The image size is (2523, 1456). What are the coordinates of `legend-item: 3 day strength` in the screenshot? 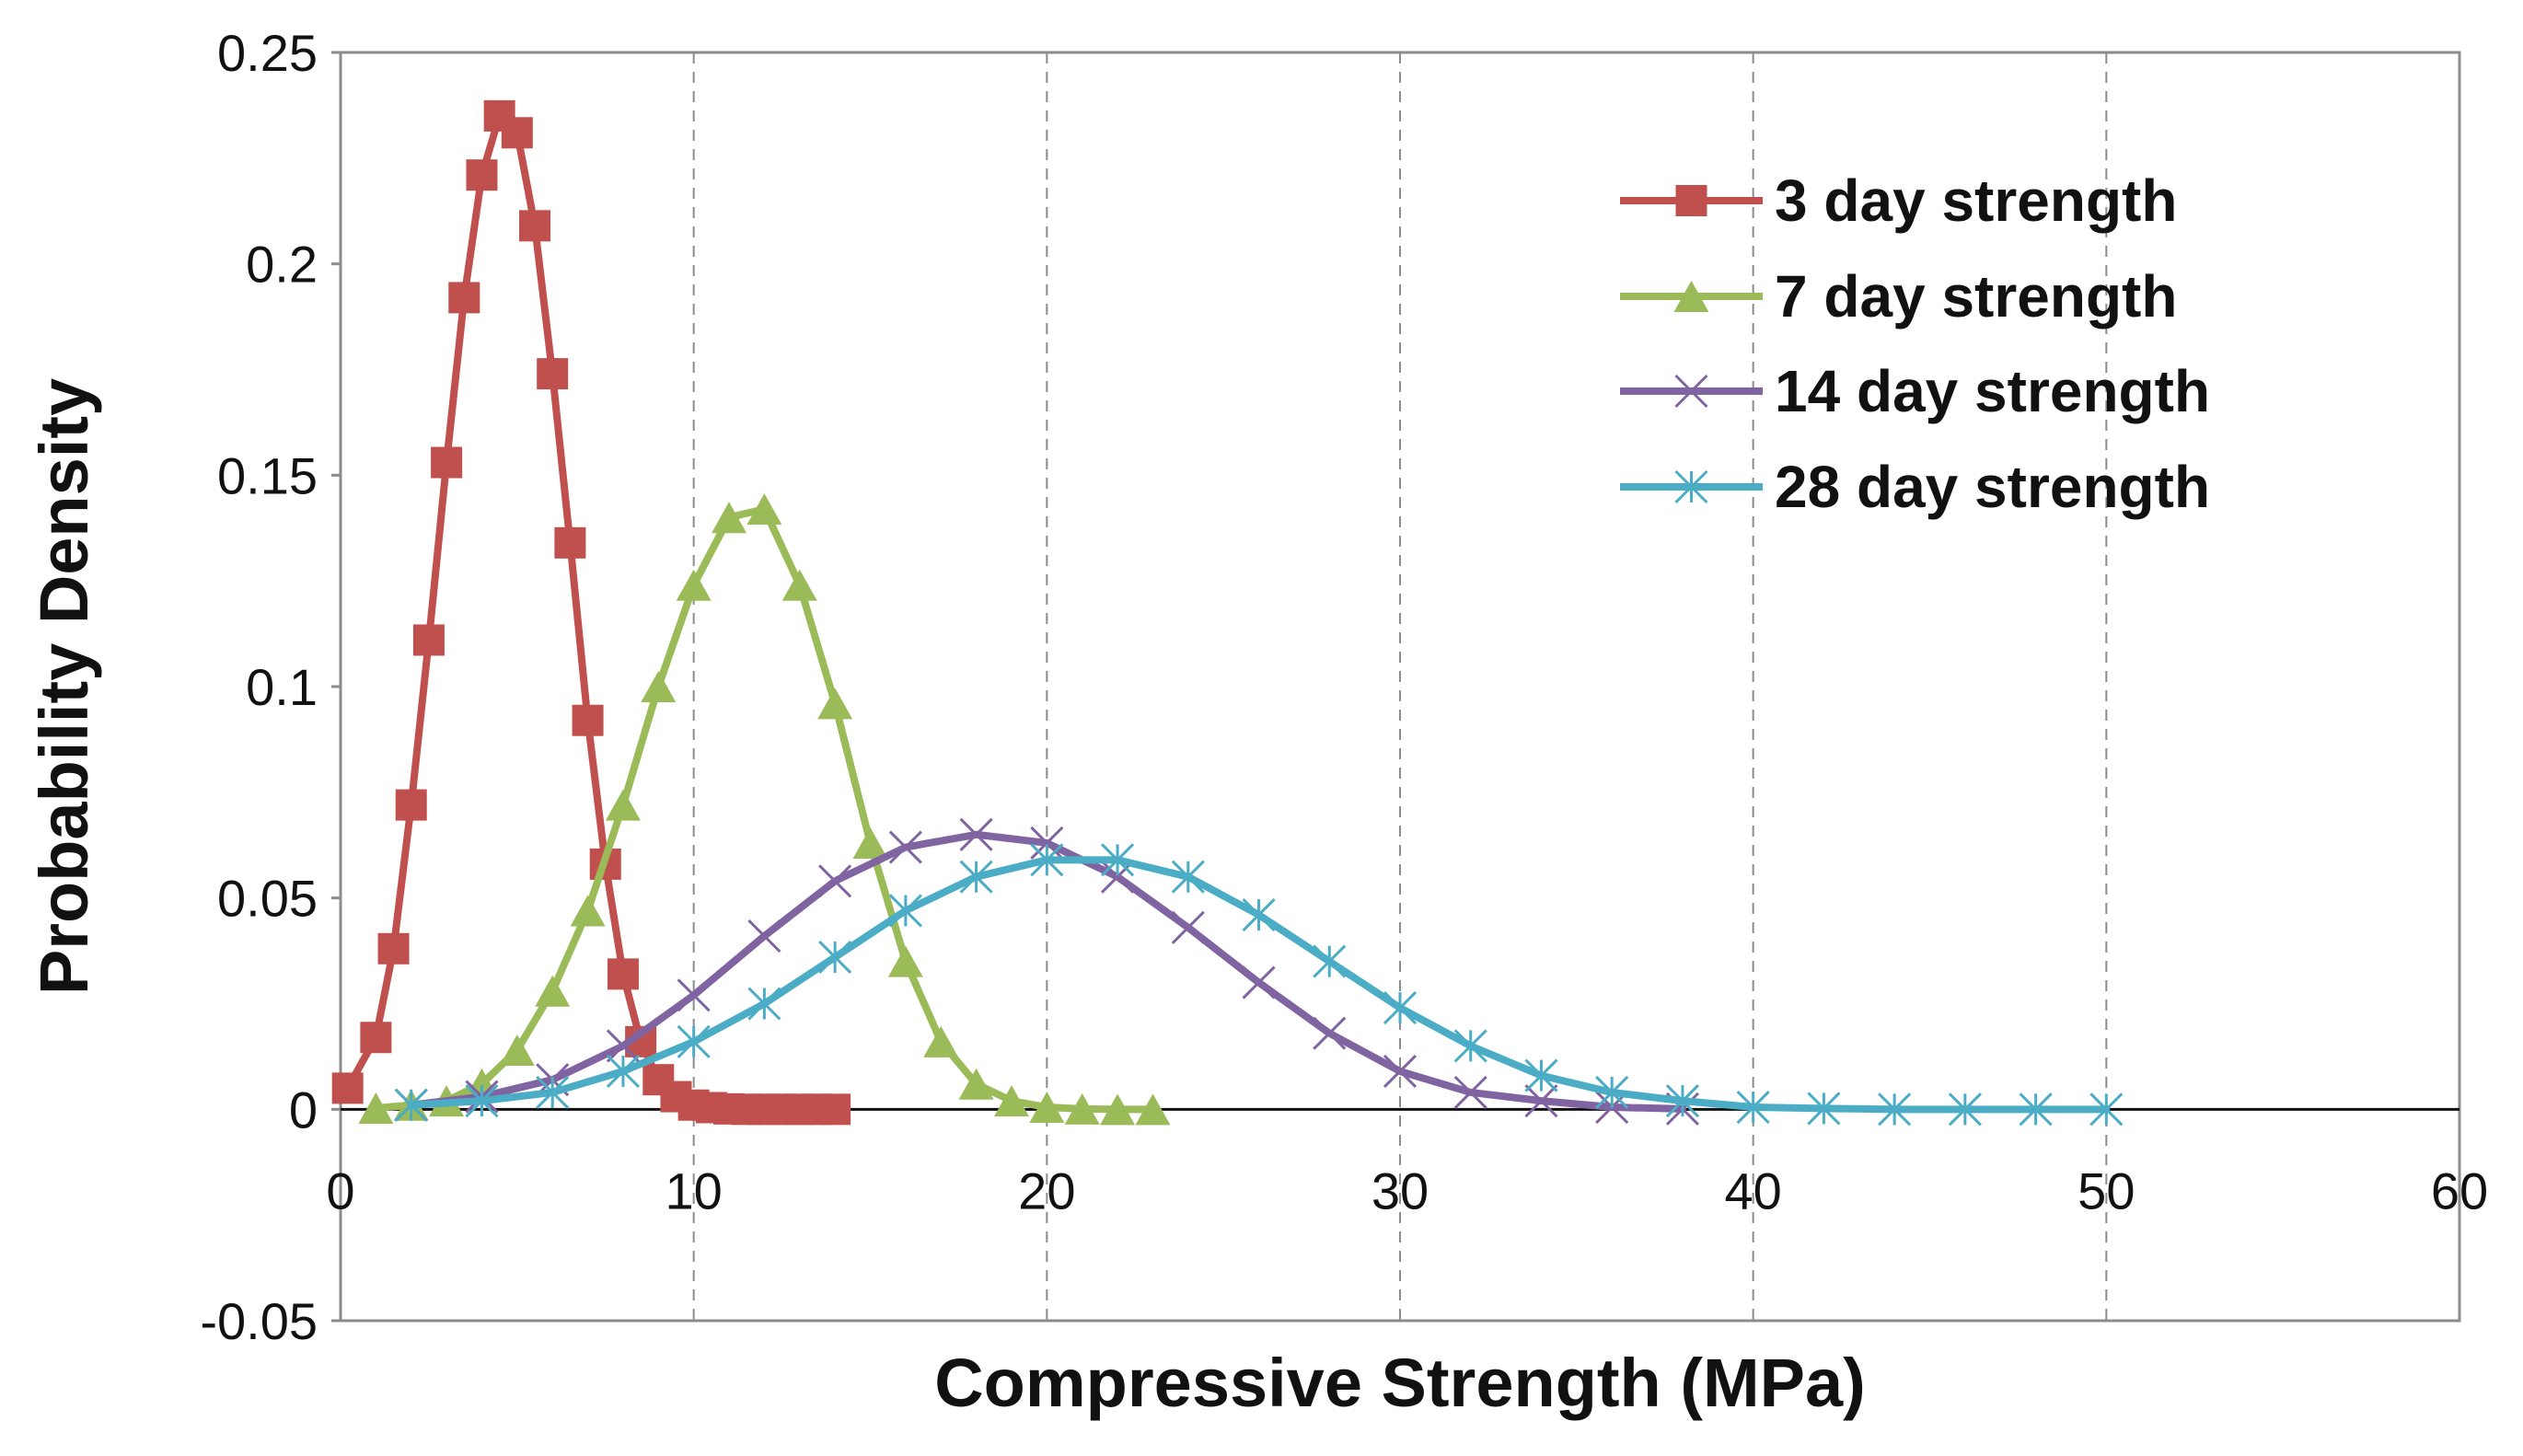 It's located at (1899, 201).